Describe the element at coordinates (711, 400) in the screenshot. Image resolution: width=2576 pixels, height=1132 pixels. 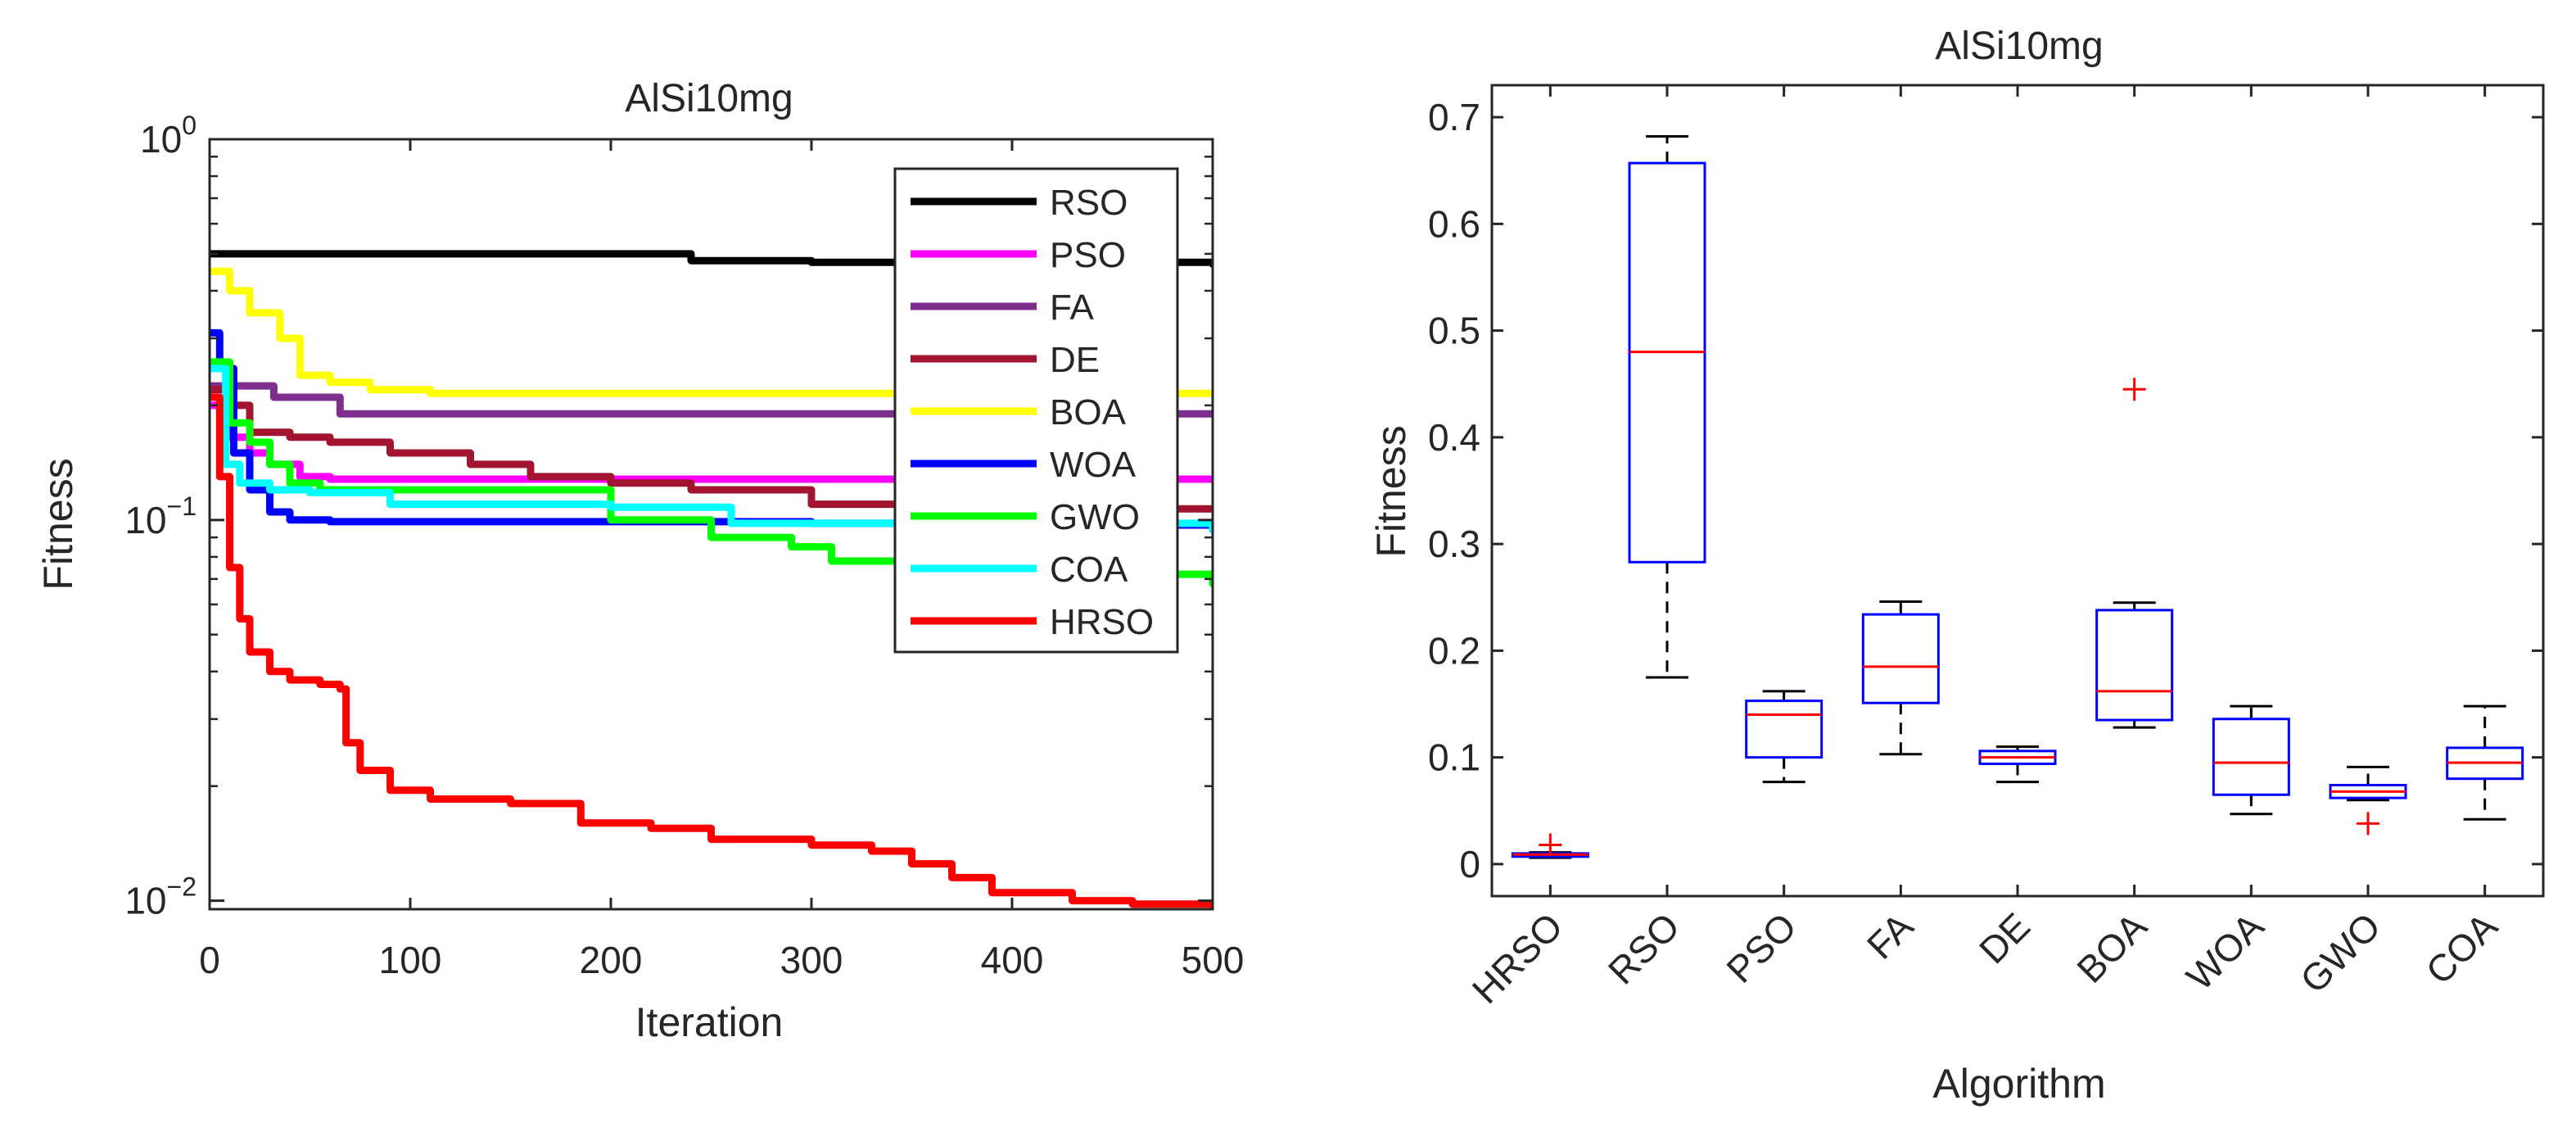
I see `series-line-fa` at that location.